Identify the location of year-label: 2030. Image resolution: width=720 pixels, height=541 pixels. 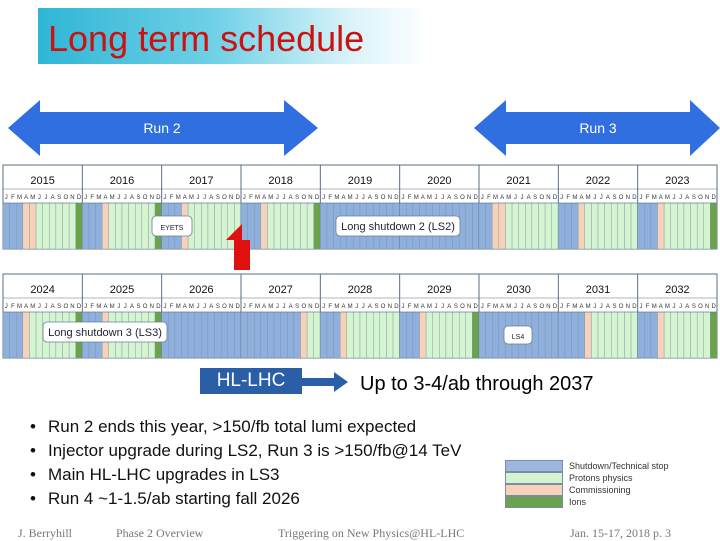
(518, 290).